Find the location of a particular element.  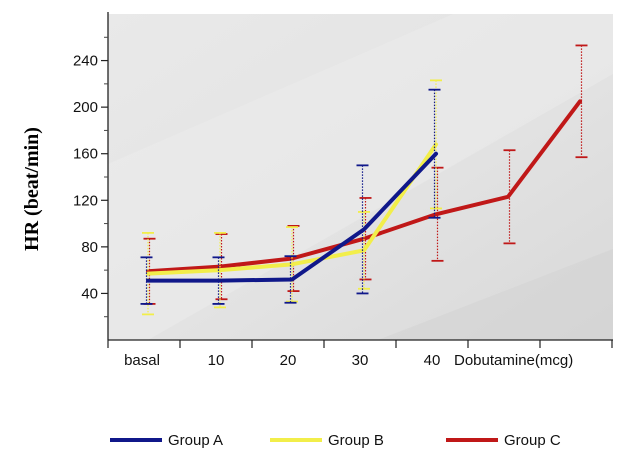

legend-label: Group C is located at coordinates (532, 440).